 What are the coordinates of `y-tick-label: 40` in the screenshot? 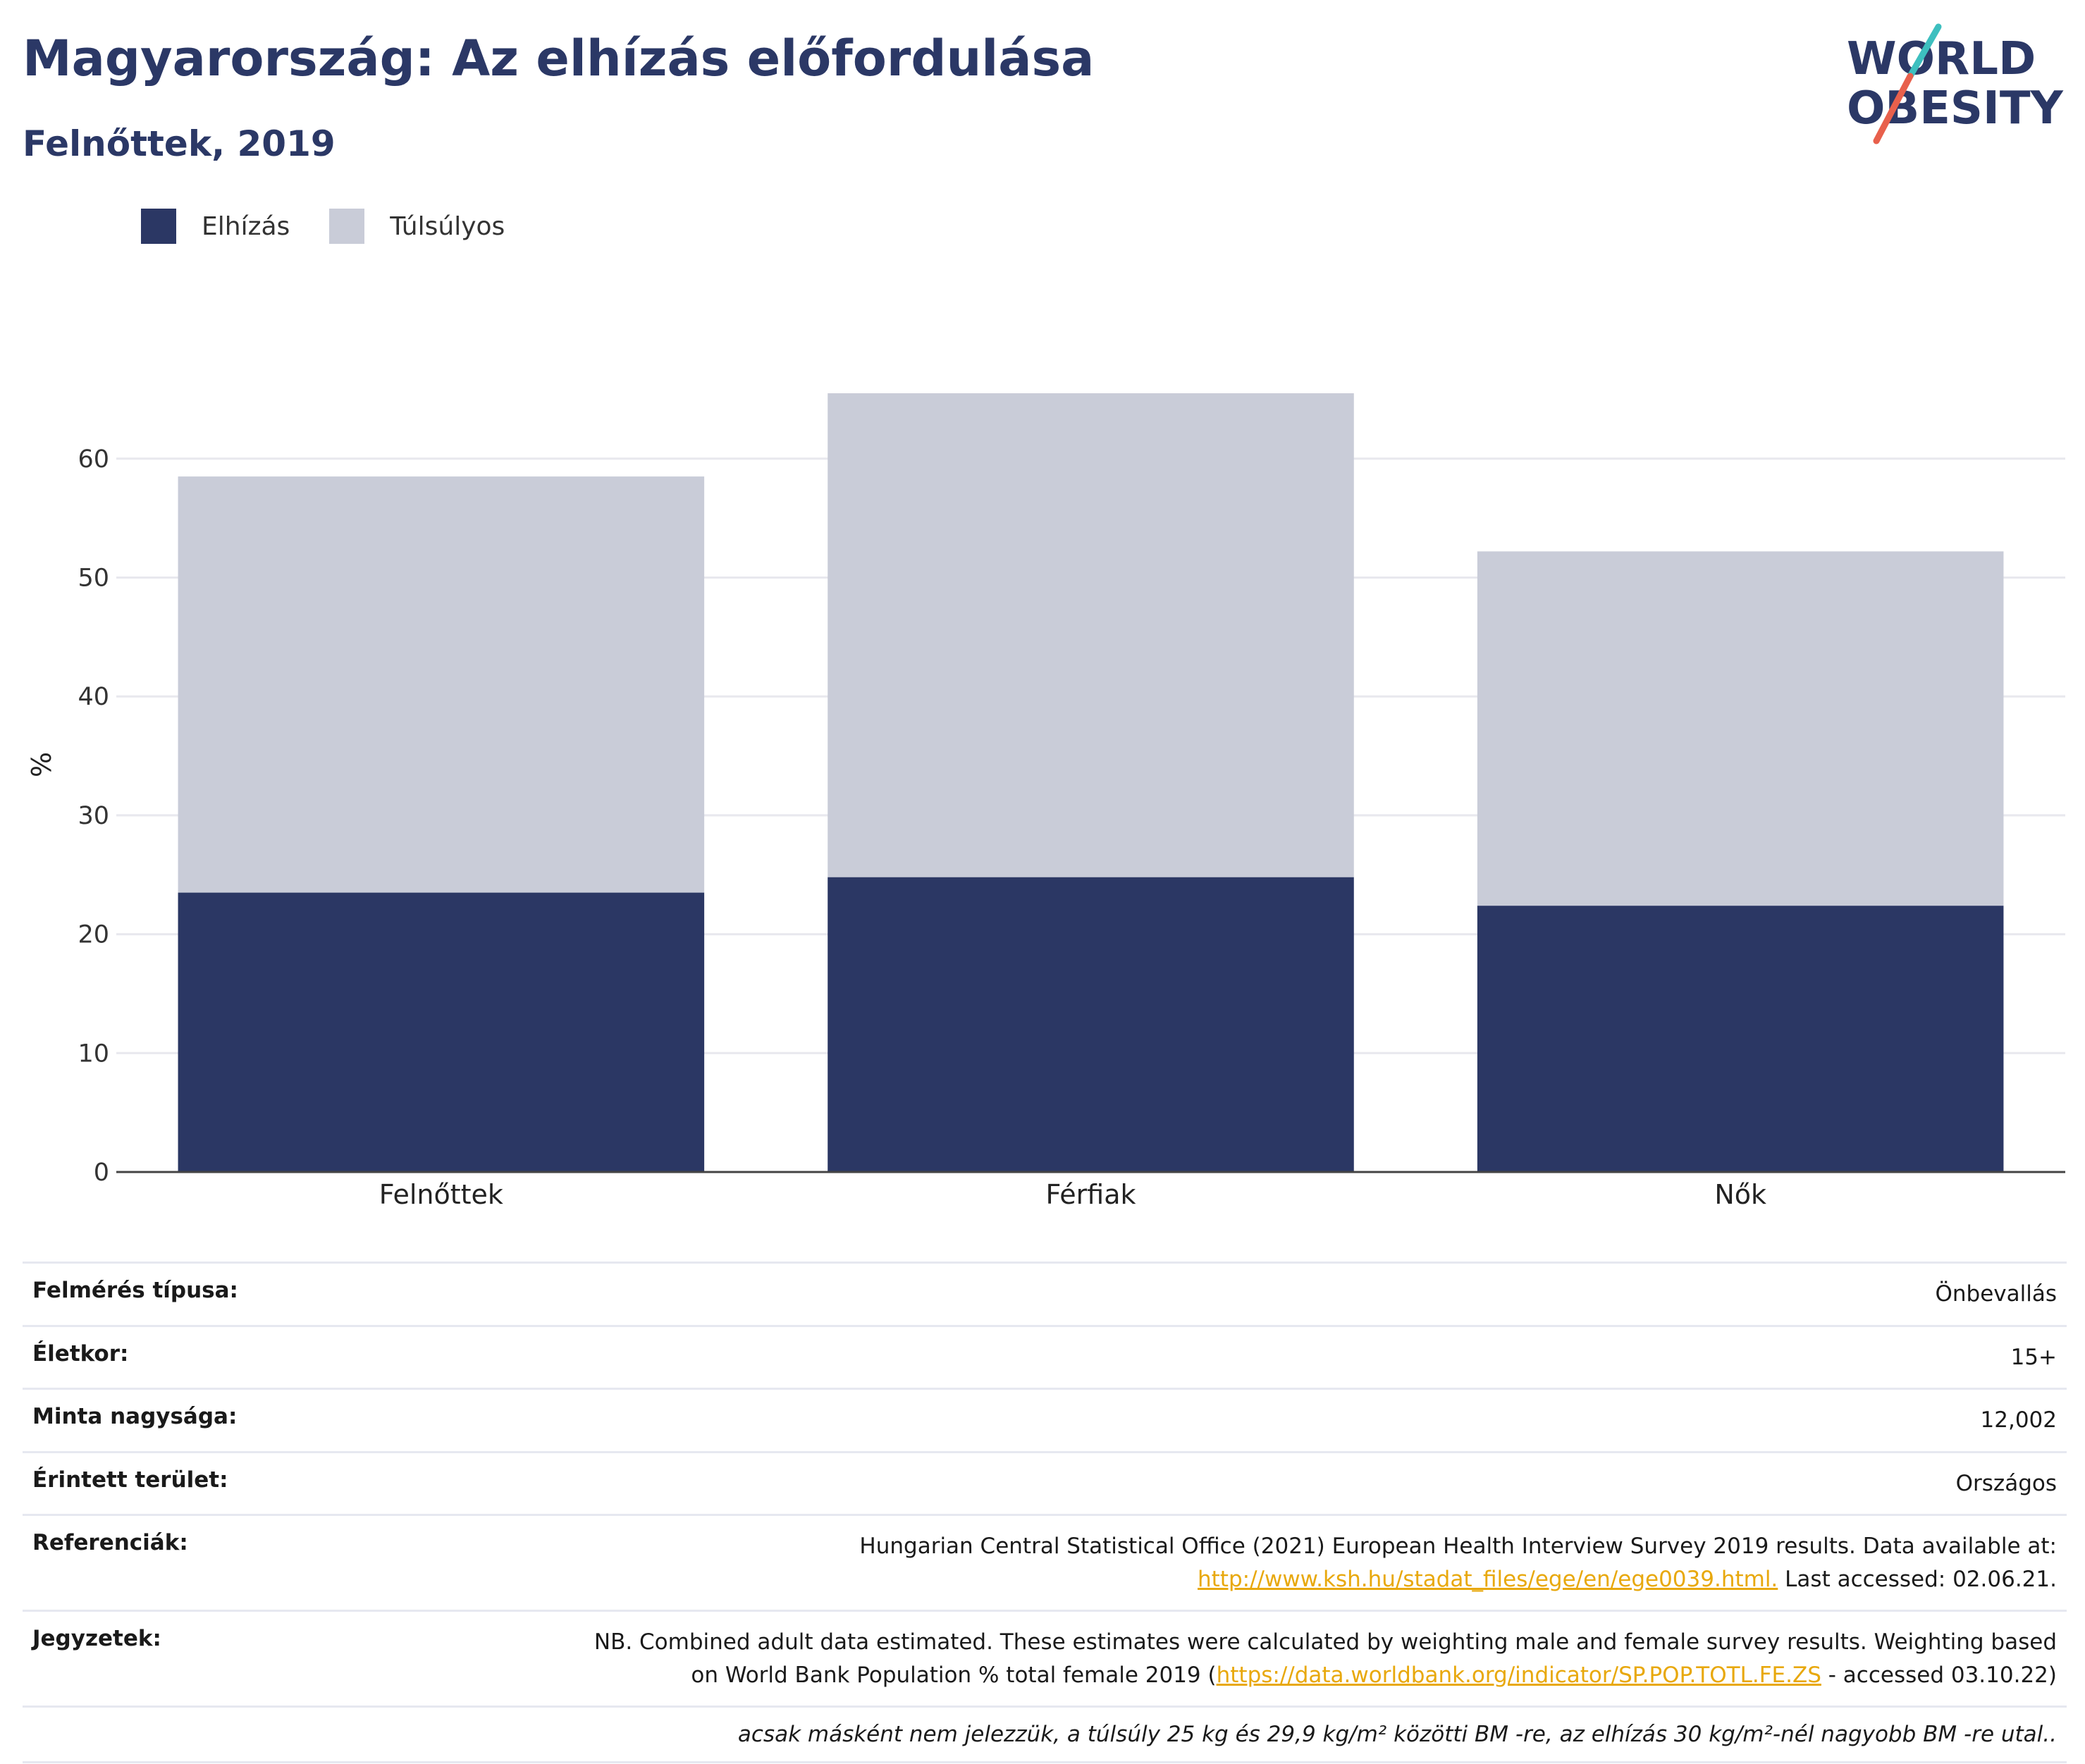 It's located at (93, 697).